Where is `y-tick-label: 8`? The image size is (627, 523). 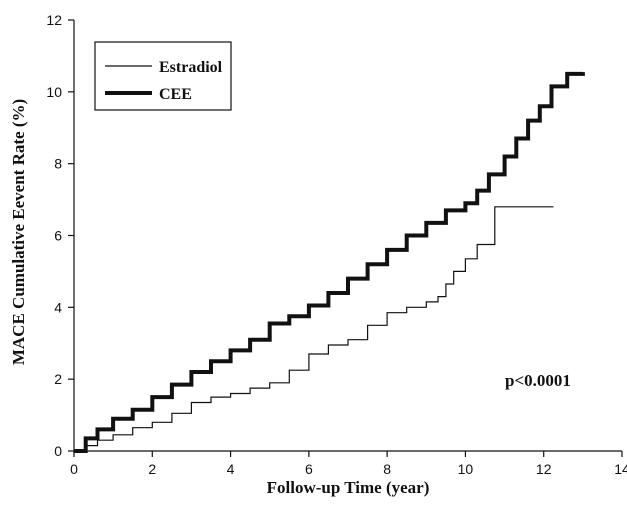
y-tick-label: 8 is located at coordinates (58, 164).